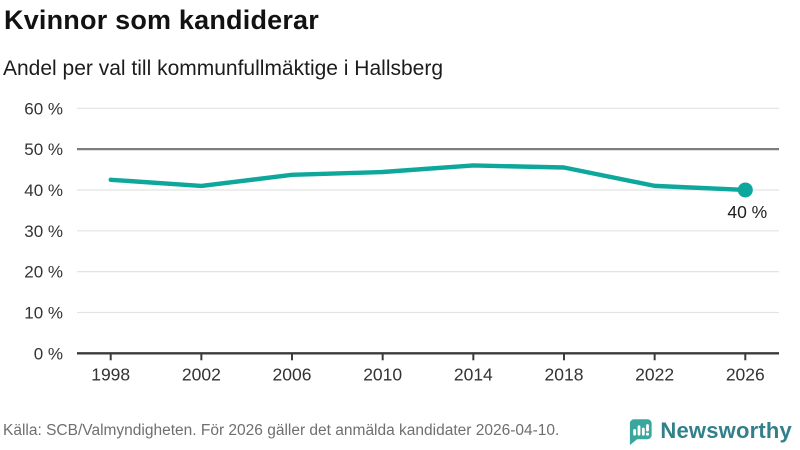  Describe the element at coordinates (43, 312) in the screenshot. I see `y-tick-label: 10 %` at that location.